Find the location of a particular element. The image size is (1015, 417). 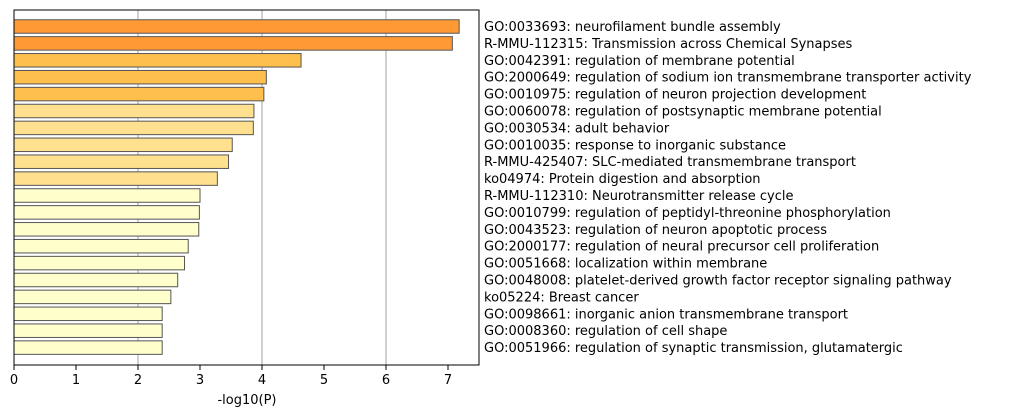

x-tick-label-0: 0 is located at coordinates (14, 380).